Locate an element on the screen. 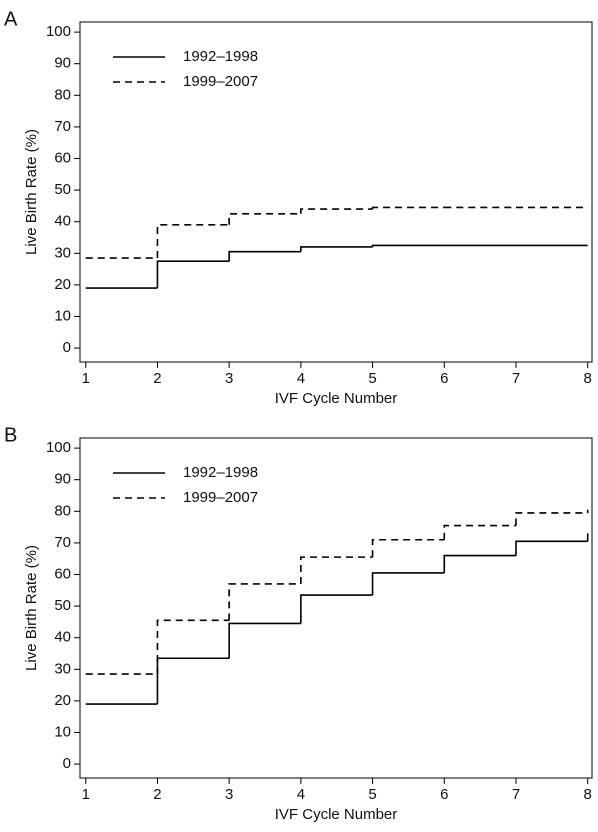 The height and width of the screenshot is (832, 598). panel-label: B is located at coordinates (10, 435).